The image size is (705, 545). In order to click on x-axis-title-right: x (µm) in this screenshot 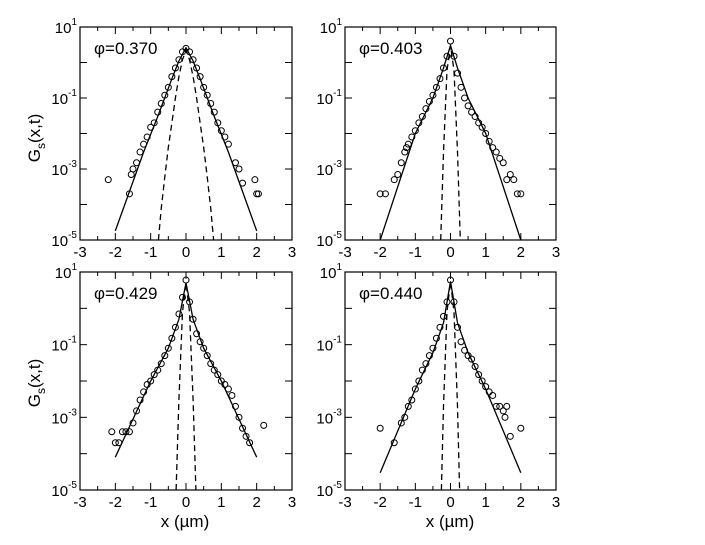, I will do `click(450, 521)`.